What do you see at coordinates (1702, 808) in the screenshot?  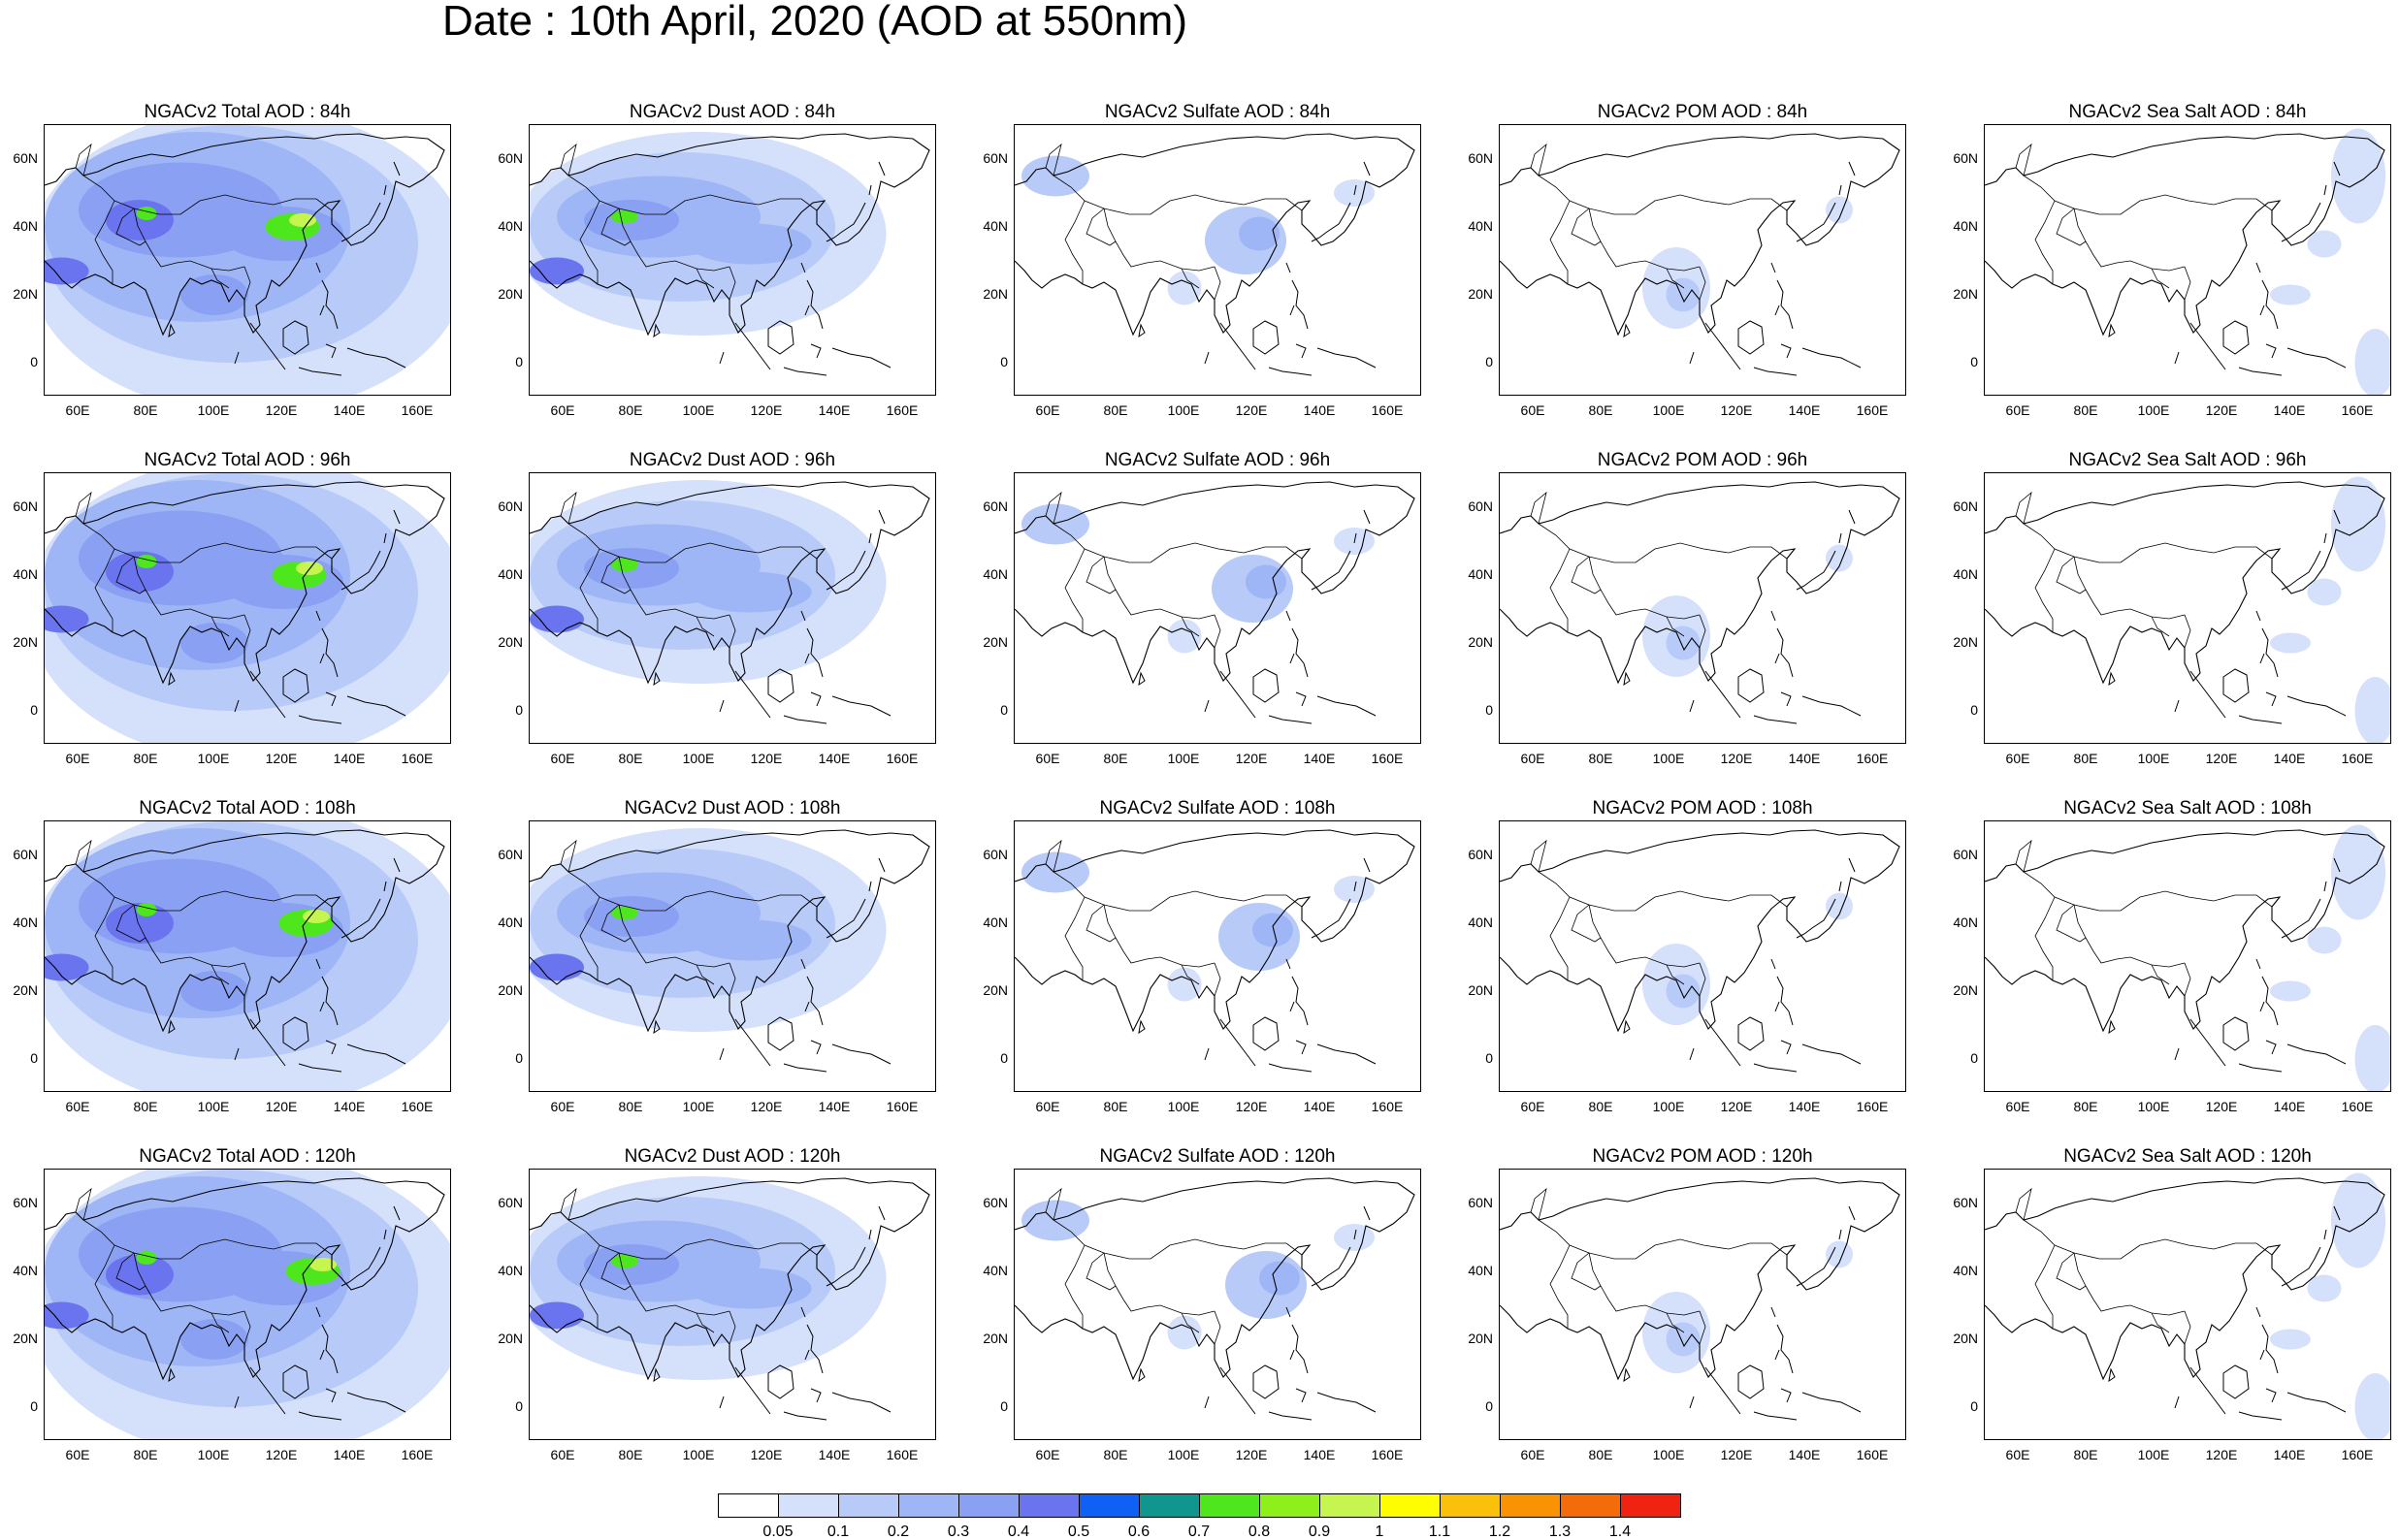 I see `panel-title: NGACv2 POM AOD : 108h` at bounding box center [1702, 808].